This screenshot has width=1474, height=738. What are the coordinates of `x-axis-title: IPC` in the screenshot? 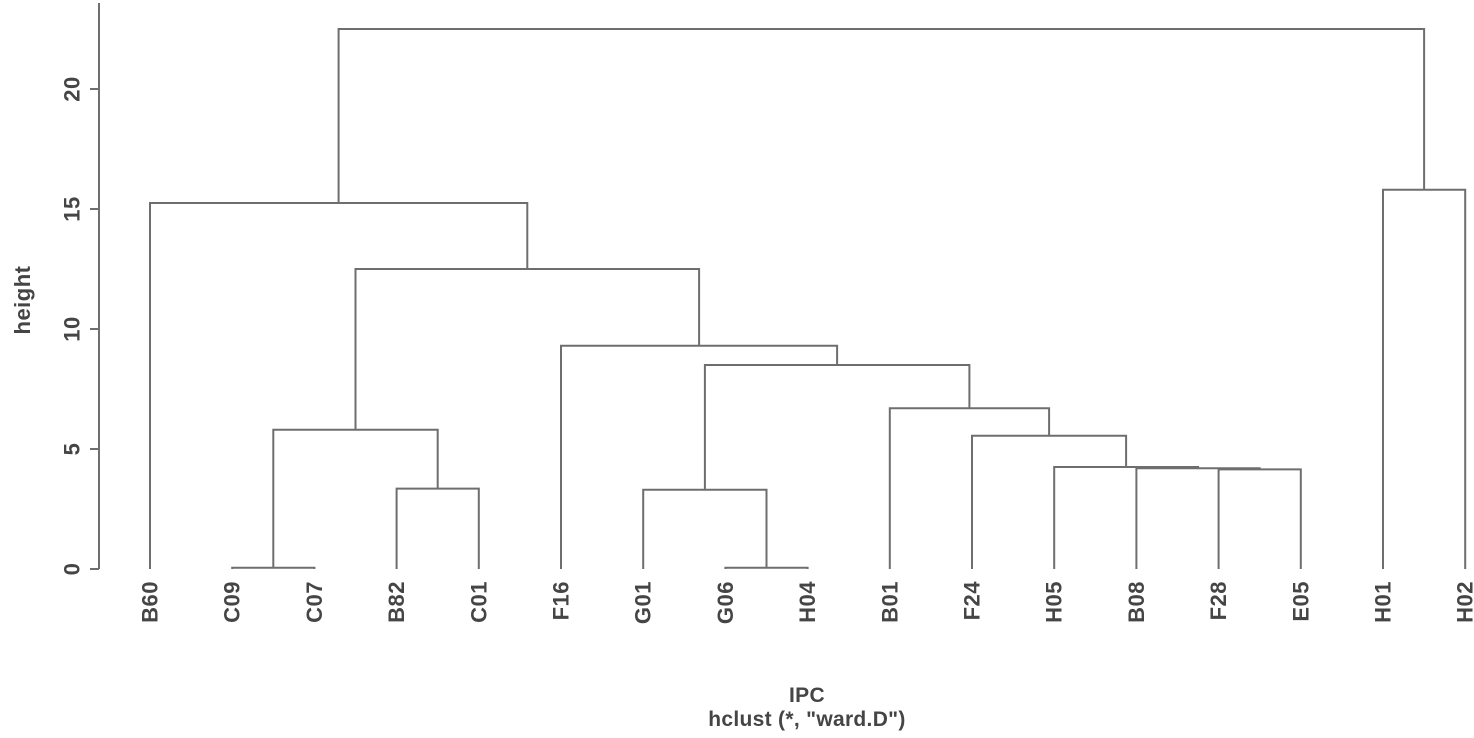 It's located at (807, 695).